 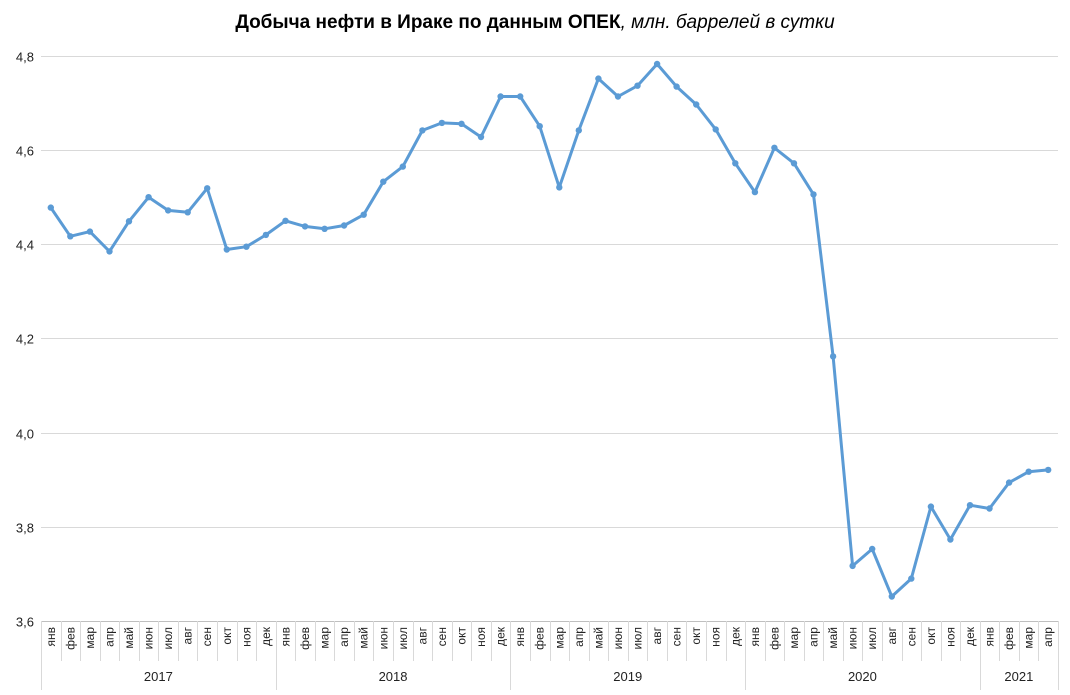 What do you see at coordinates (25, 434) in the screenshot?
I see `y-tick-label: 4,0` at bounding box center [25, 434].